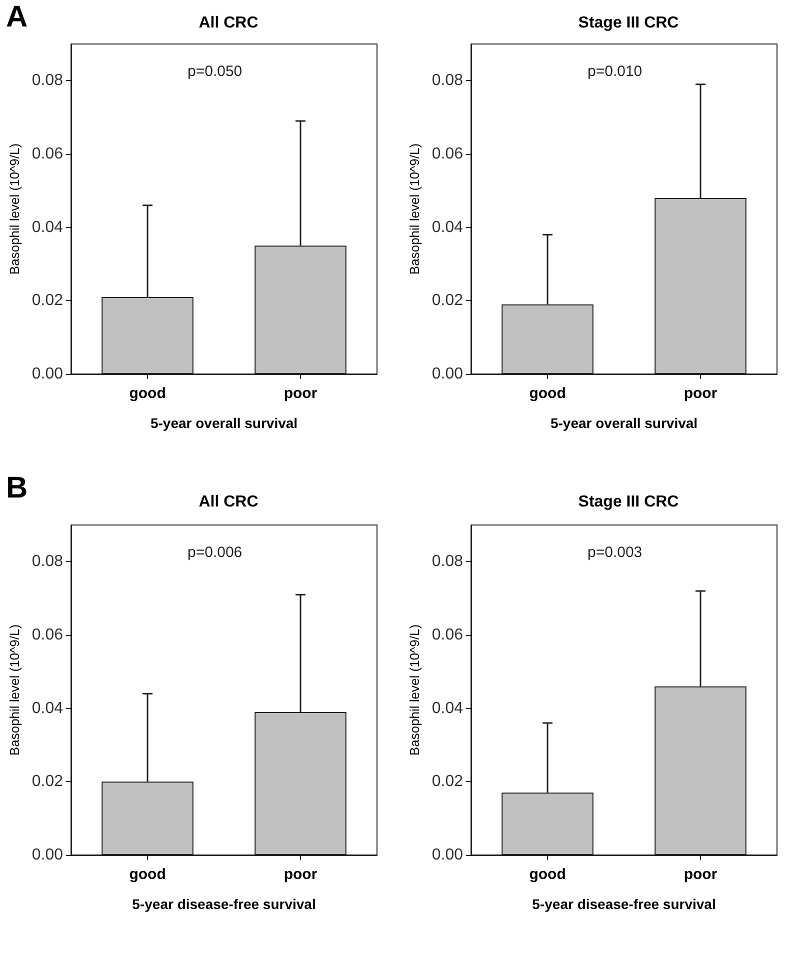  I want to click on text: A, so click(17, 17).